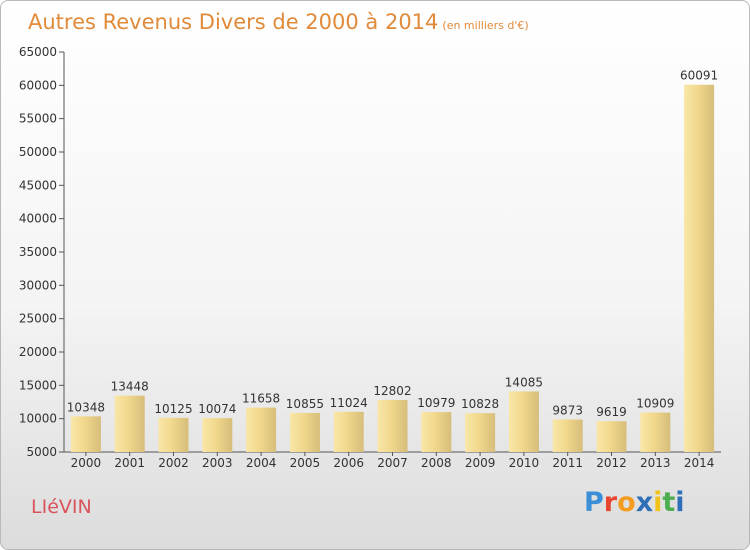 Image resolution: width=750 pixels, height=550 pixels. I want to click on data-label: 10855, so click(305, 404).